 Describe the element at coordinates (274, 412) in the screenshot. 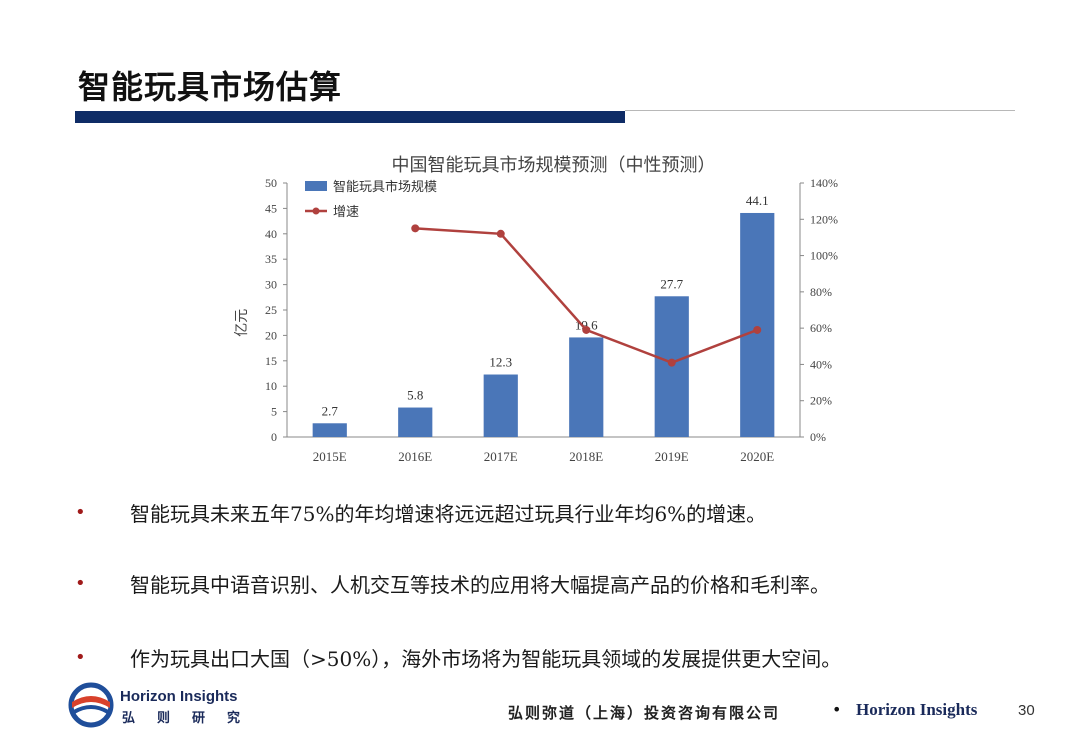

I see `y-tick-label-left: 5` at that location.